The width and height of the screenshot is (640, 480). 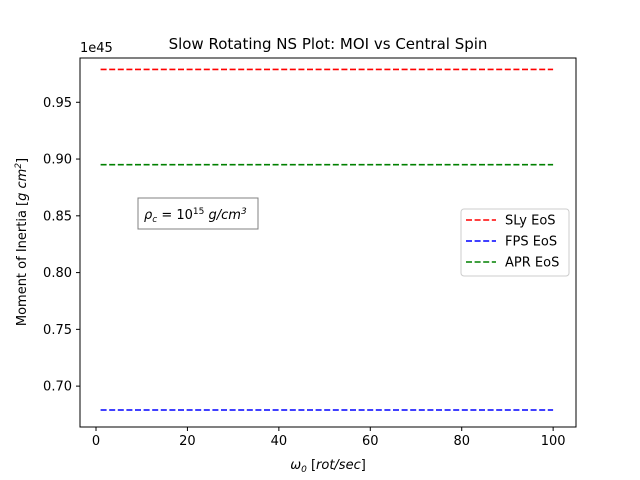 I want to click on x-tick-label: 60, so click(x=370, y=441).